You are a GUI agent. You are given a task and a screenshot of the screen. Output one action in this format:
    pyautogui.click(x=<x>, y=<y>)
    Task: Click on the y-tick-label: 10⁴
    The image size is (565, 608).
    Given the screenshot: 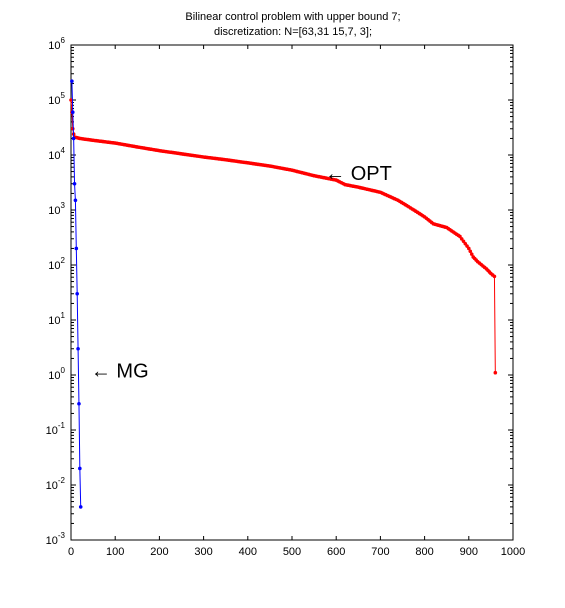 What is the action you would take?
    pyautogui.click(x=56, y=154)
    